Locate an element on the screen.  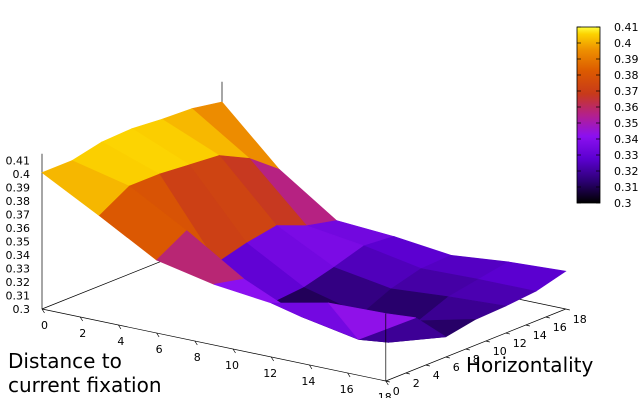
y-tick-label-2: 2 is located at coordinates (416, 383).